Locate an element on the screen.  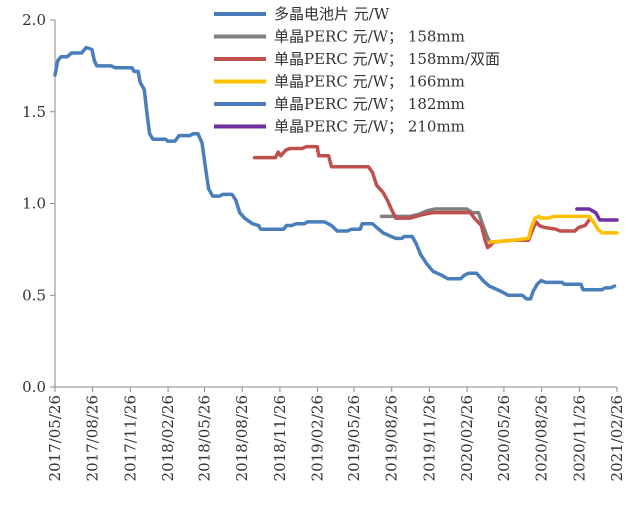
x-tick-label: 2017/08/26 is located at coordinates (93, 438).